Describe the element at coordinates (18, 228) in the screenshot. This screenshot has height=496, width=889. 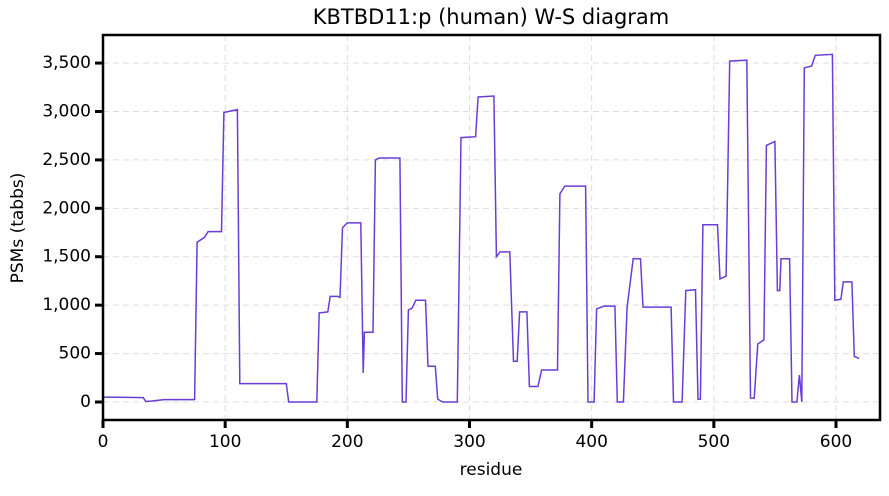
I see `y-axis-label: PSMs (tabbs)` at that location.